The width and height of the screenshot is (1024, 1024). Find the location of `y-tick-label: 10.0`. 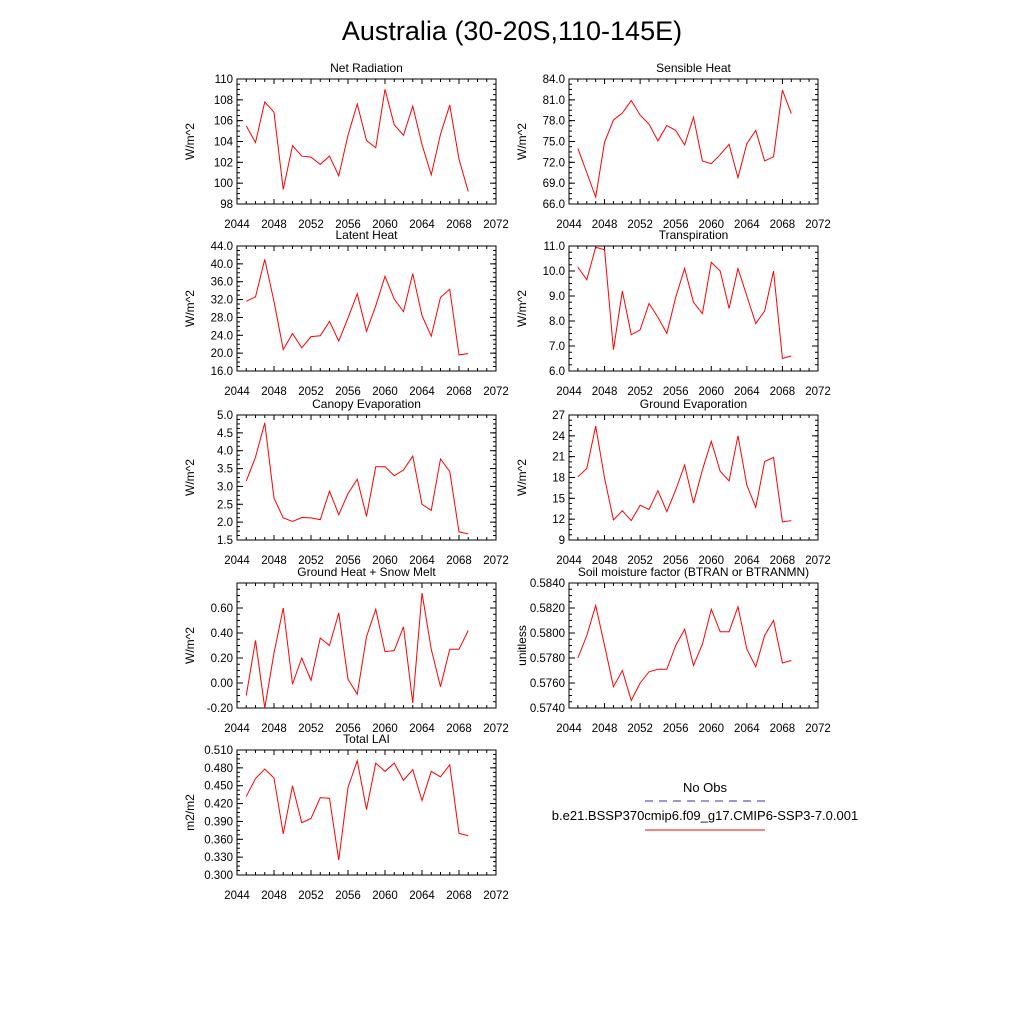

y-tick-label: 10.0 is located at coordinates (554, 272).